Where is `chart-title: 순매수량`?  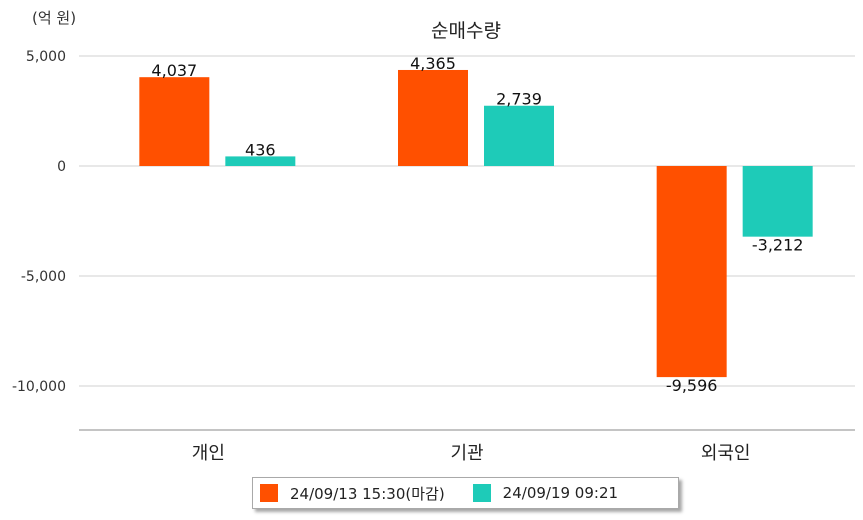
chart-title: 순매수량 is located at coordinates (466, 31).